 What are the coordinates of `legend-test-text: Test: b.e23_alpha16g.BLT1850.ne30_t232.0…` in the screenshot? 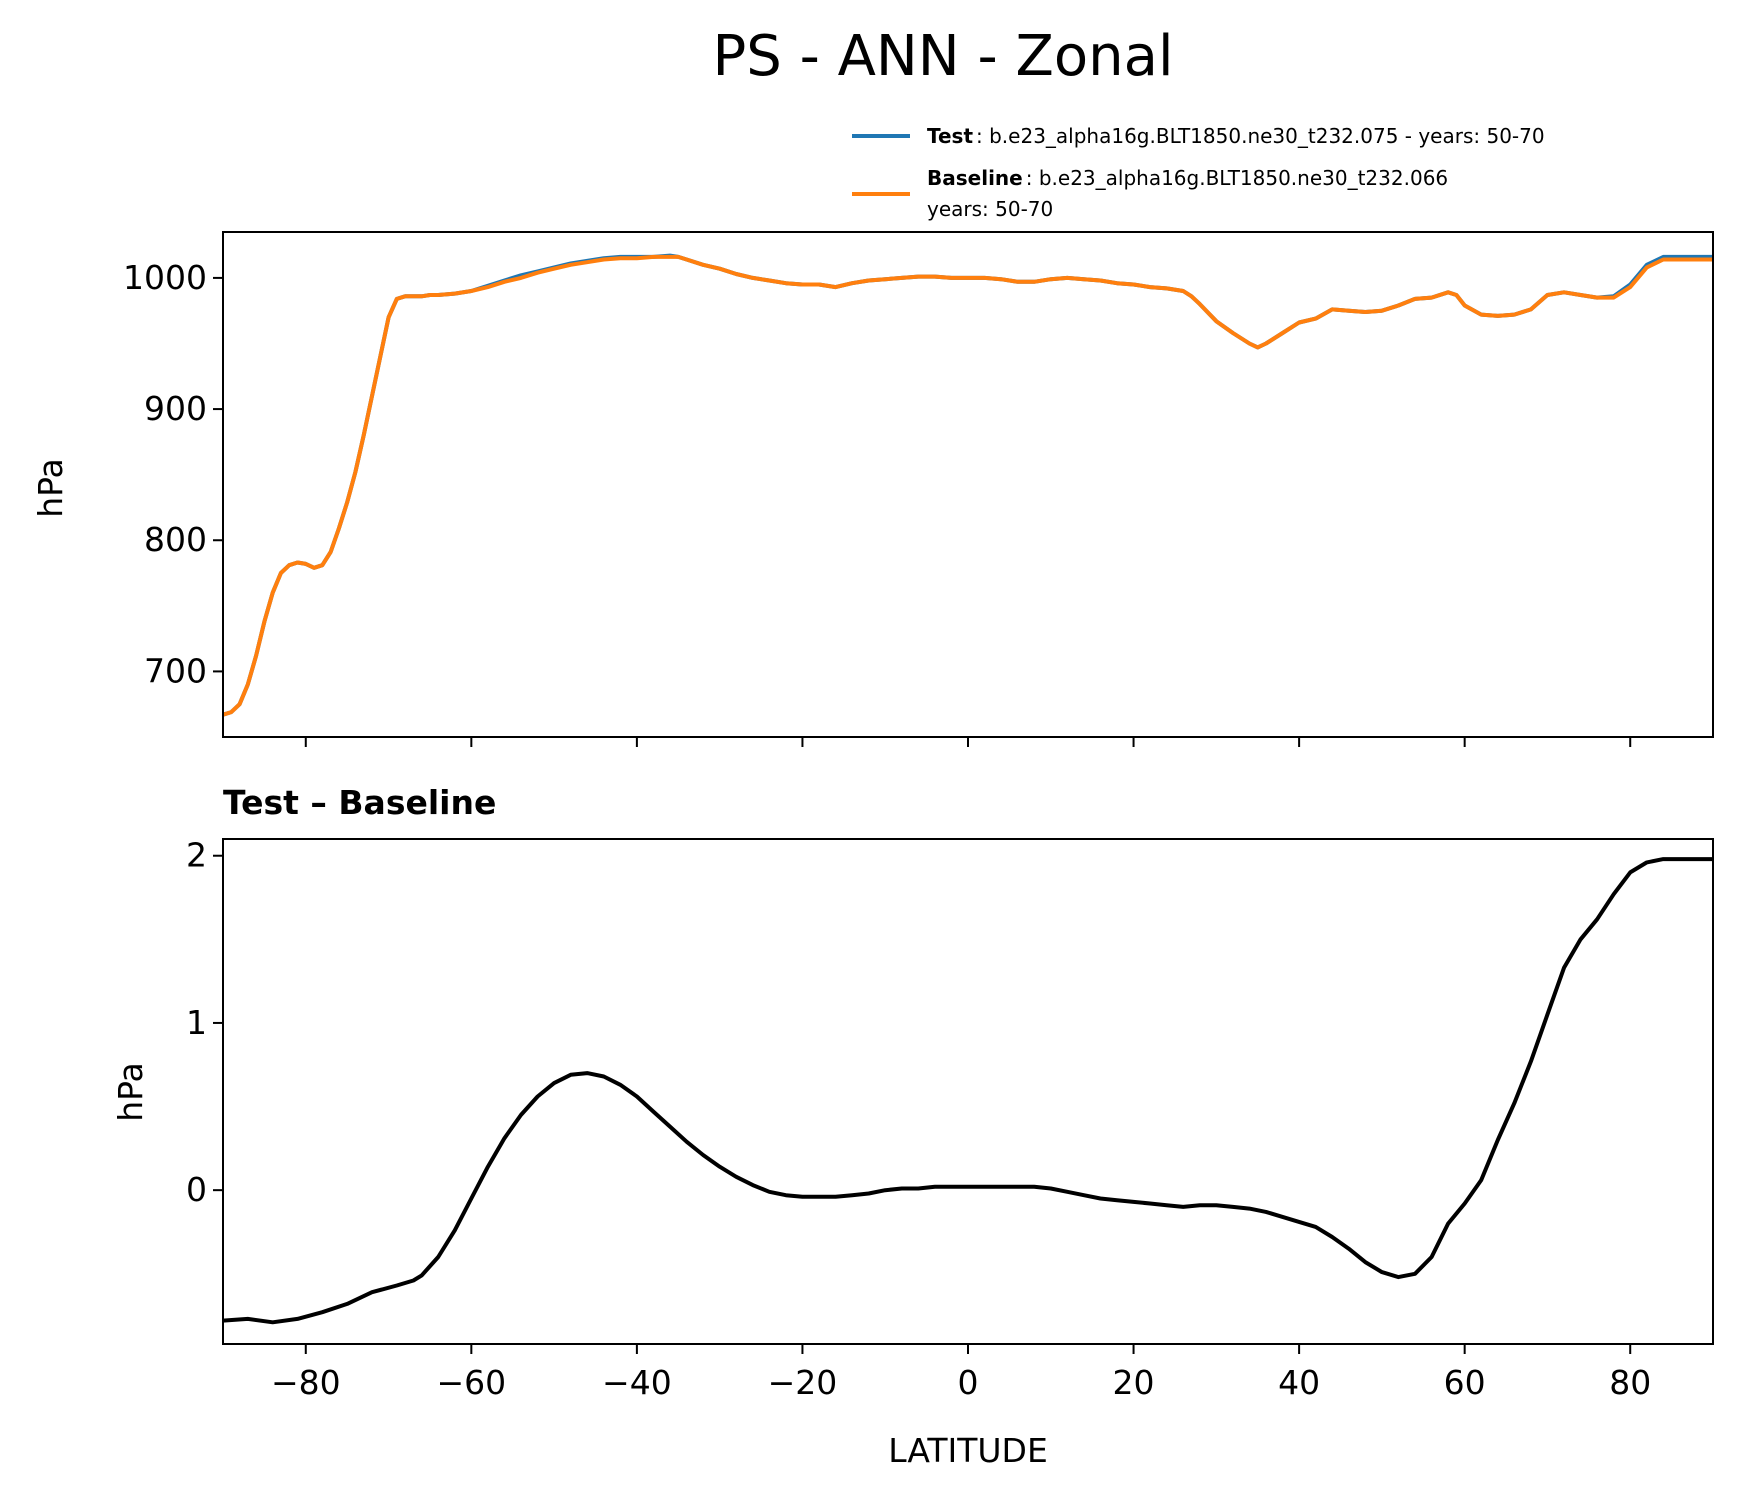 It's located at (1236, 136).